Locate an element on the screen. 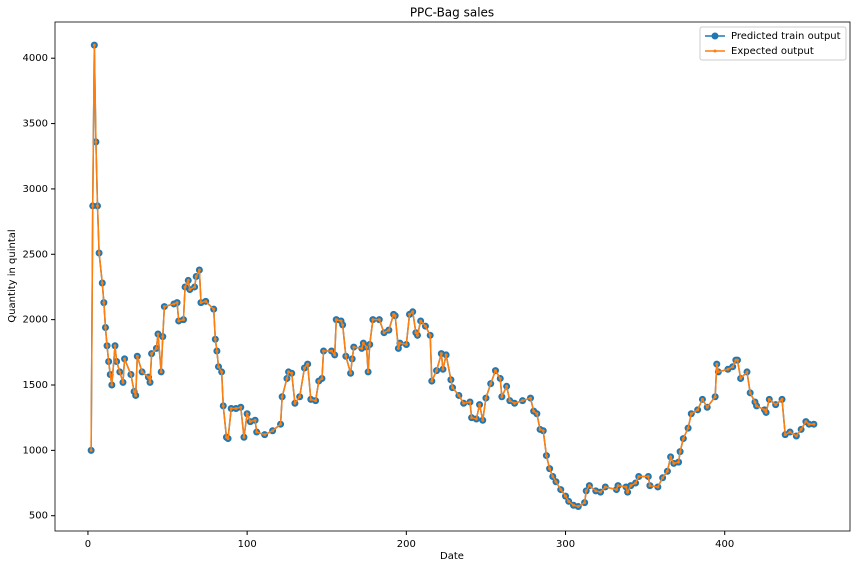  y-tick-label: 3000 is located at coordinates (35, 189).